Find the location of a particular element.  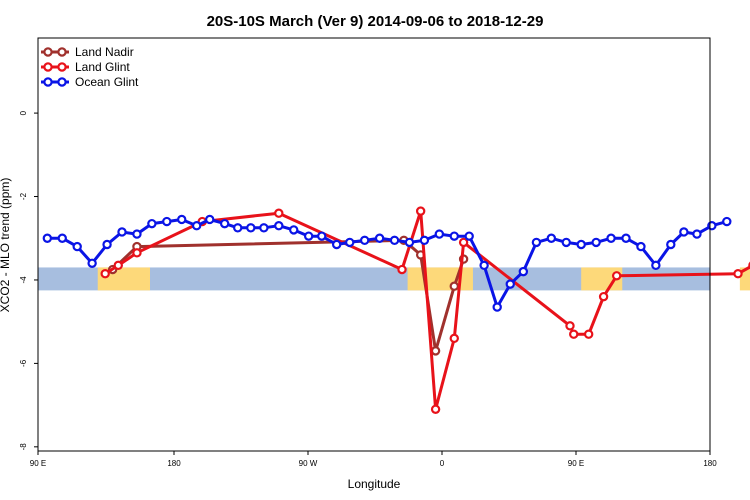

legend-label-land-nadir: Land Nadir is located at coordinates (104, 52).